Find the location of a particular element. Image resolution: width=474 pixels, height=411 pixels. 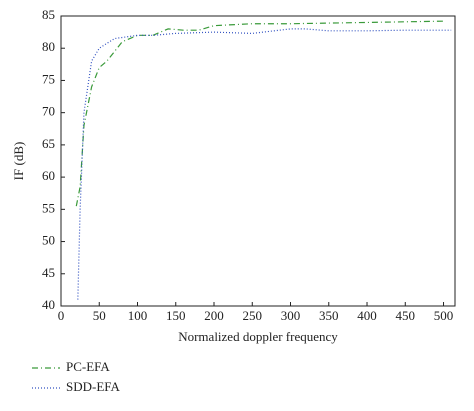

y-tick-label: 45 is located at coordinates (48, 272).